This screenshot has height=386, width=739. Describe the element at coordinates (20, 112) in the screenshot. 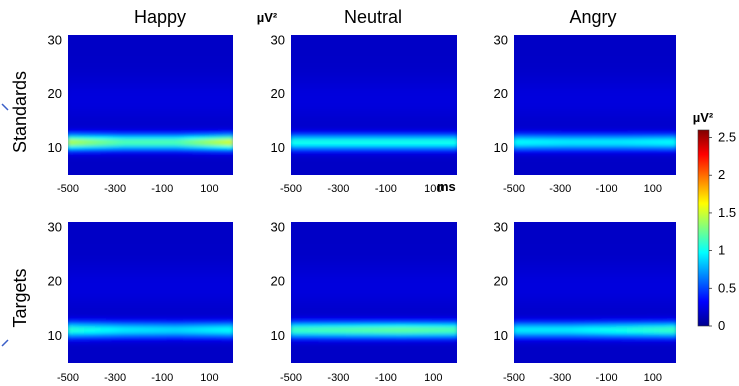

I see `row-label-standards: Standards` at that location.